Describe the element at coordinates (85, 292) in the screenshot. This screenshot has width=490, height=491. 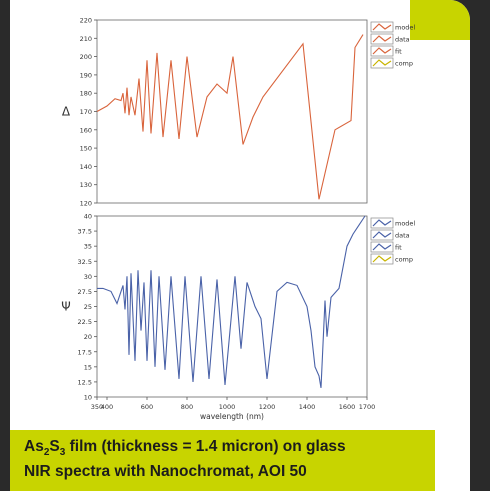
I see `y-tick-label: 27.5` at that location.